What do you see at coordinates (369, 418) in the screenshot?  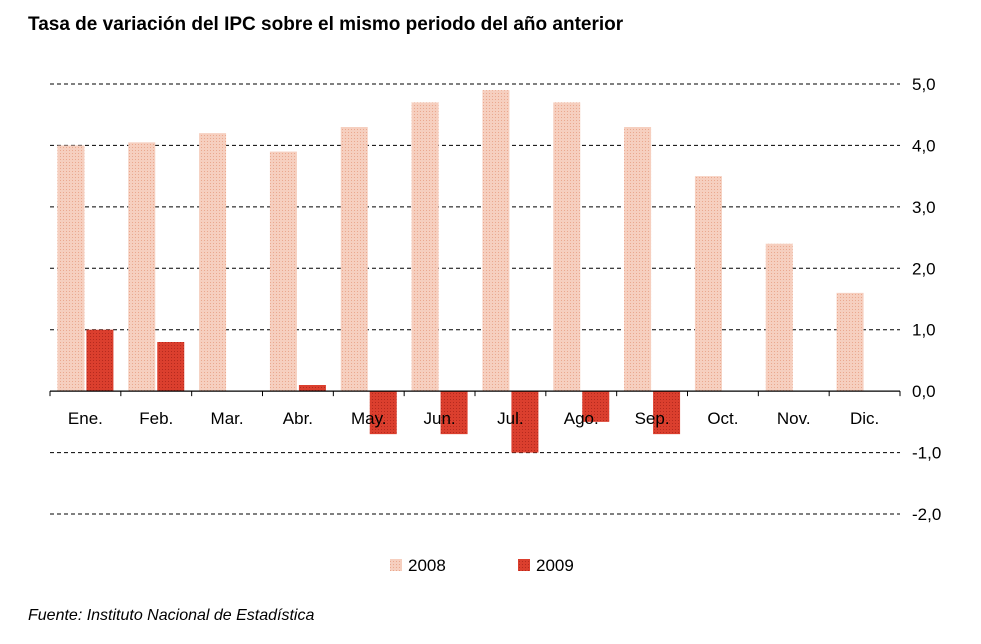 I see `x-tick-label: May.` at bounding box center [369, 418].